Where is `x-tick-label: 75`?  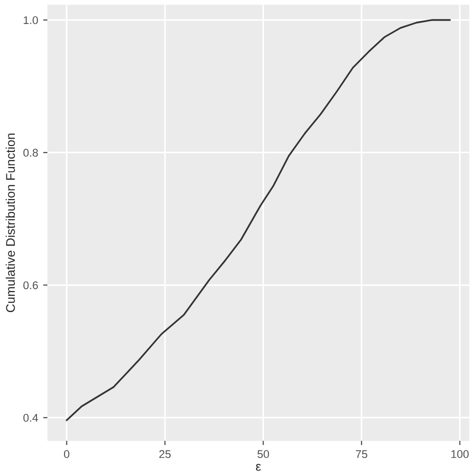
x-tick-label: 75 is located at coordinates (362, 454).